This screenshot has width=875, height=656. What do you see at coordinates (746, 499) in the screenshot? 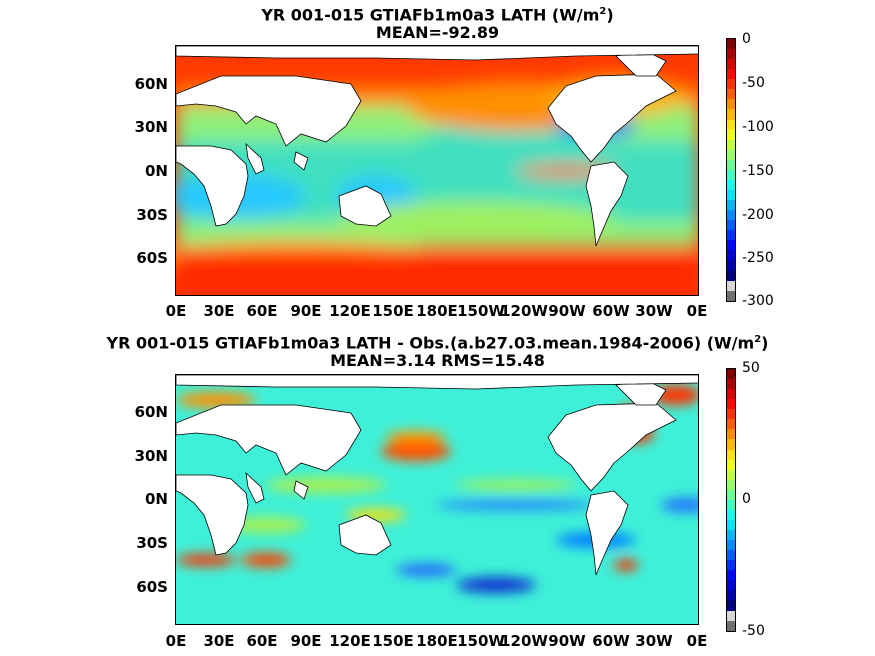
I see `panel2-colorbar-tick: 0` at bounding box center [746, 499].